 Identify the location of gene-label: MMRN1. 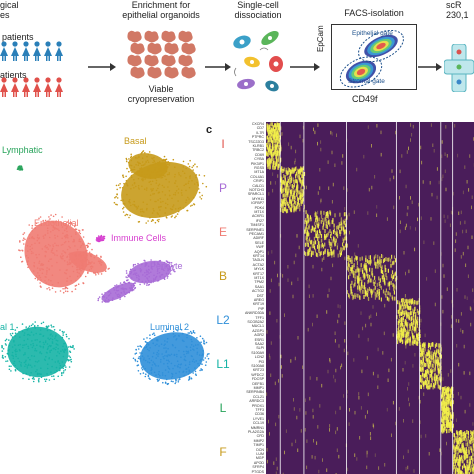
(257, 427).